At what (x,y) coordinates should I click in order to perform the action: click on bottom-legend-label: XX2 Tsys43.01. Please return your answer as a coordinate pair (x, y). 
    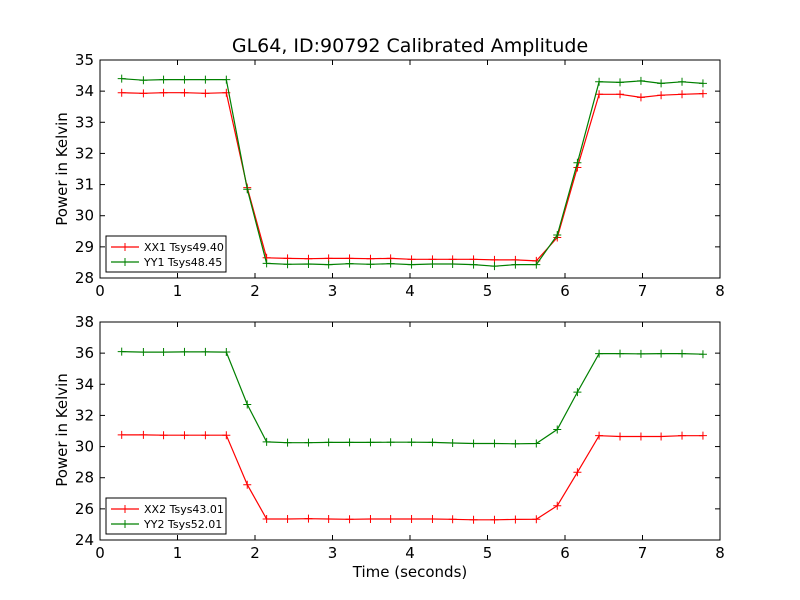
    Looking at the image, I should click on (184, 509).